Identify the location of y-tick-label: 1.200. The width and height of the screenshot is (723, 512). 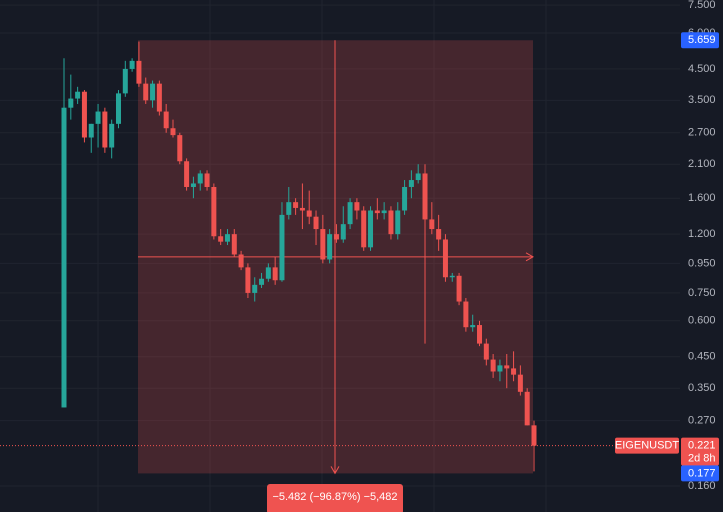
(702, 234).